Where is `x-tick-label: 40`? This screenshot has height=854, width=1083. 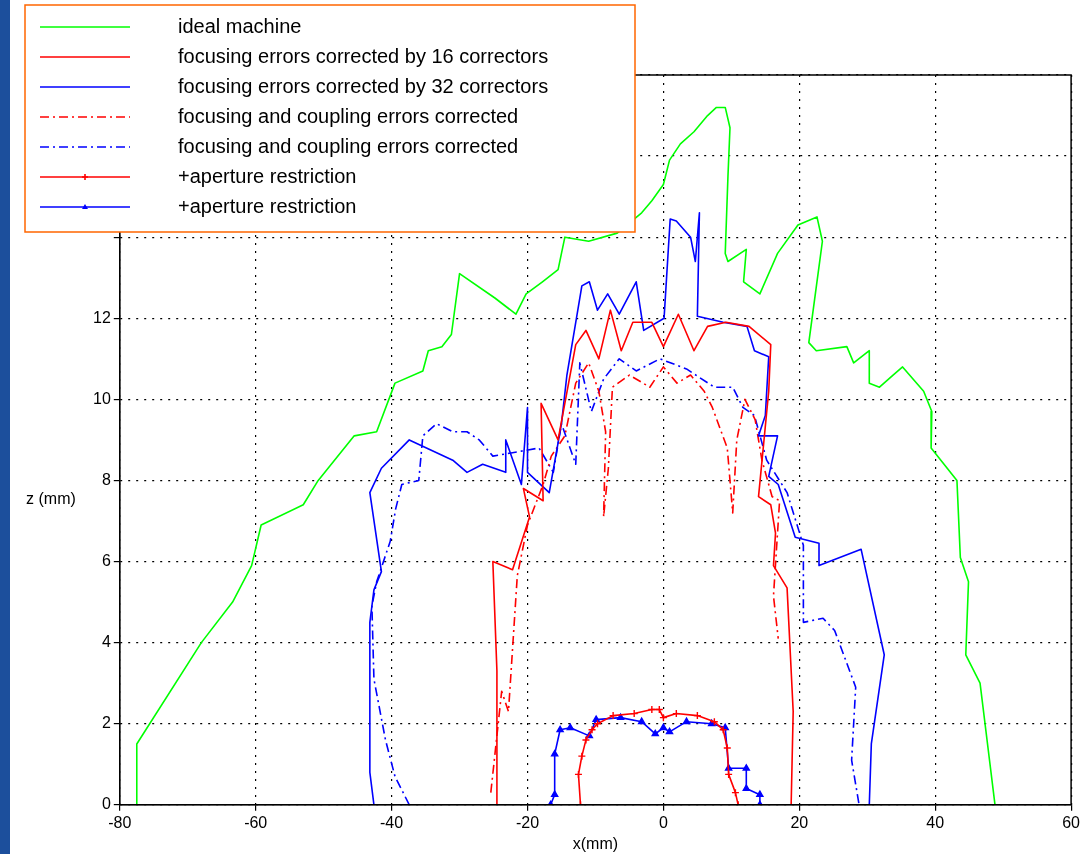
x-tick-label: 40 is located at coordinates (935, 822).